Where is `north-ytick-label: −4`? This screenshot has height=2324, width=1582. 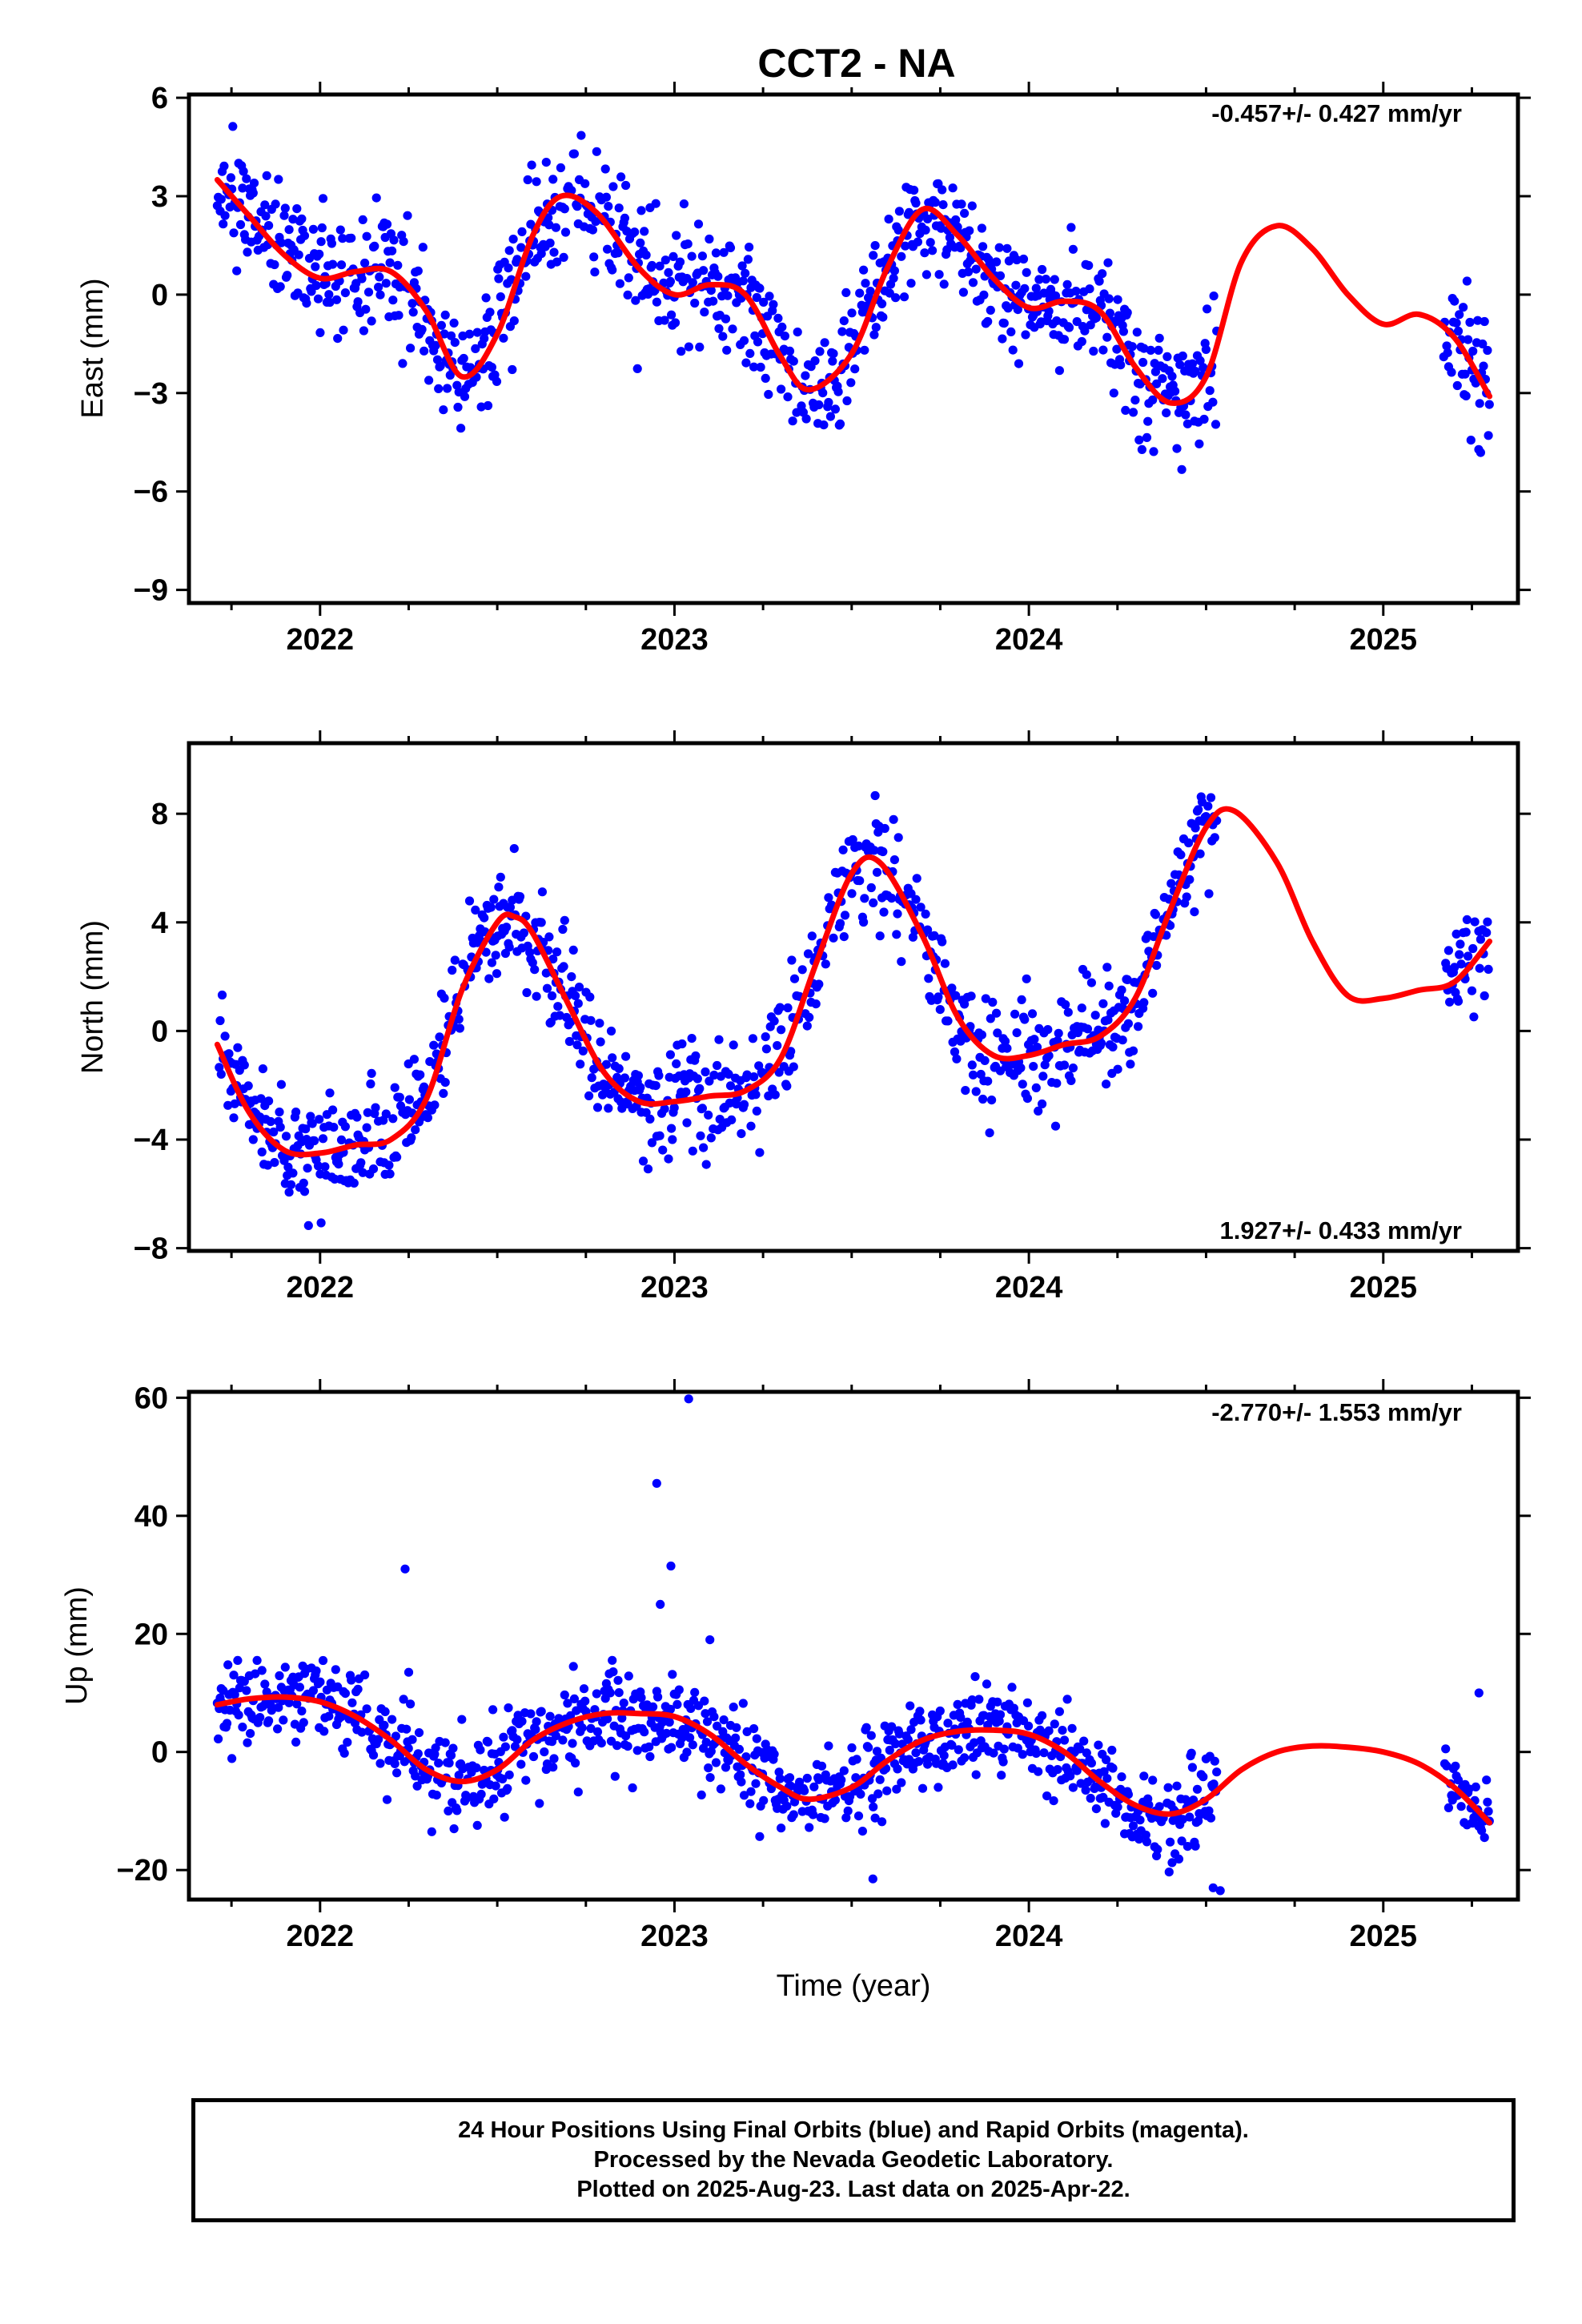
north-ytick-label: −4 is located at coordinates (151, 1140).